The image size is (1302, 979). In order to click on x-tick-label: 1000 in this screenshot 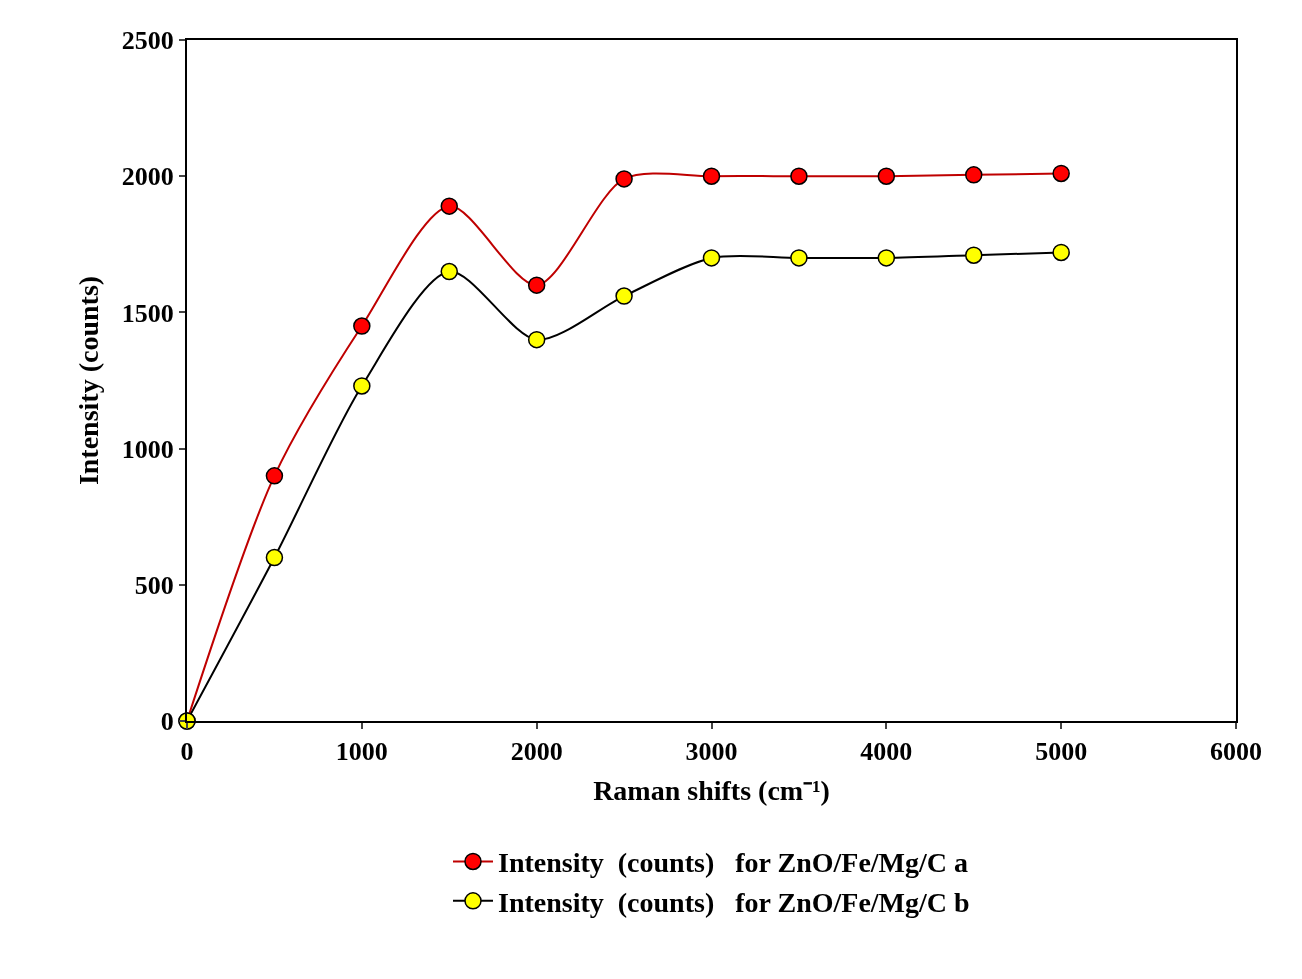, I will do `click(361, 752)`.